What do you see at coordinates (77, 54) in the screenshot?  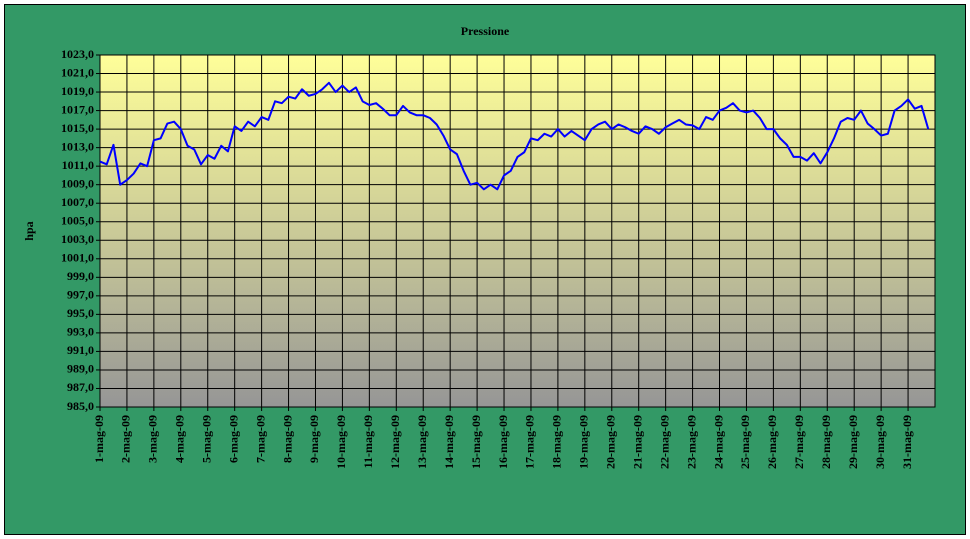 I see `y-tick-label: 1023,0` at bounding box center [77, 54].